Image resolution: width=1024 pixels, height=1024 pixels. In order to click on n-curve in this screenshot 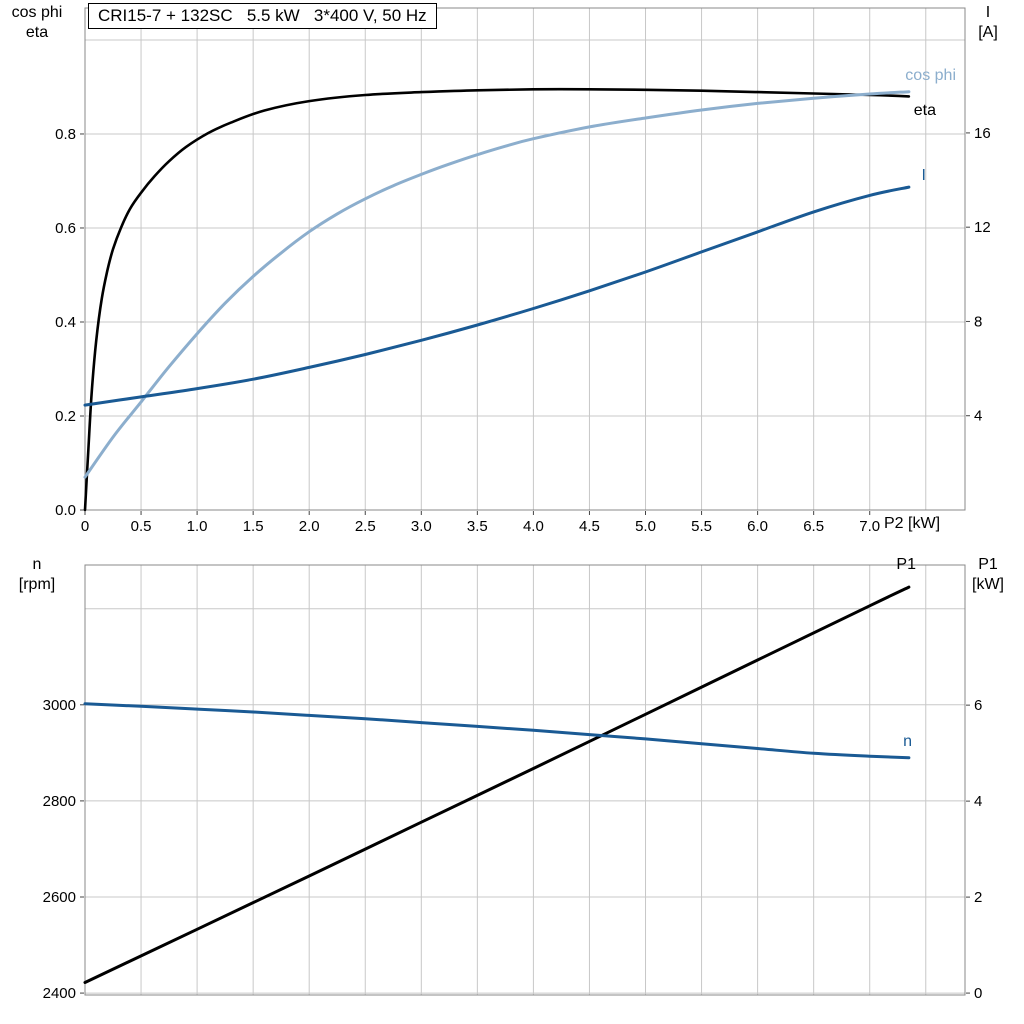, I will do `click(497, 731)`.